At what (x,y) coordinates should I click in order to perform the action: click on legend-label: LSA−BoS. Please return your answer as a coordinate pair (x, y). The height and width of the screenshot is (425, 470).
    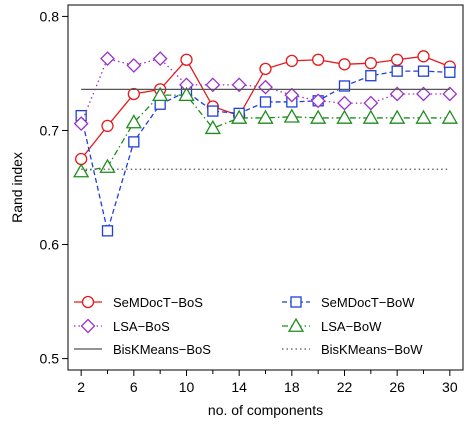
    Looking at the image, I should click on (141, 326).